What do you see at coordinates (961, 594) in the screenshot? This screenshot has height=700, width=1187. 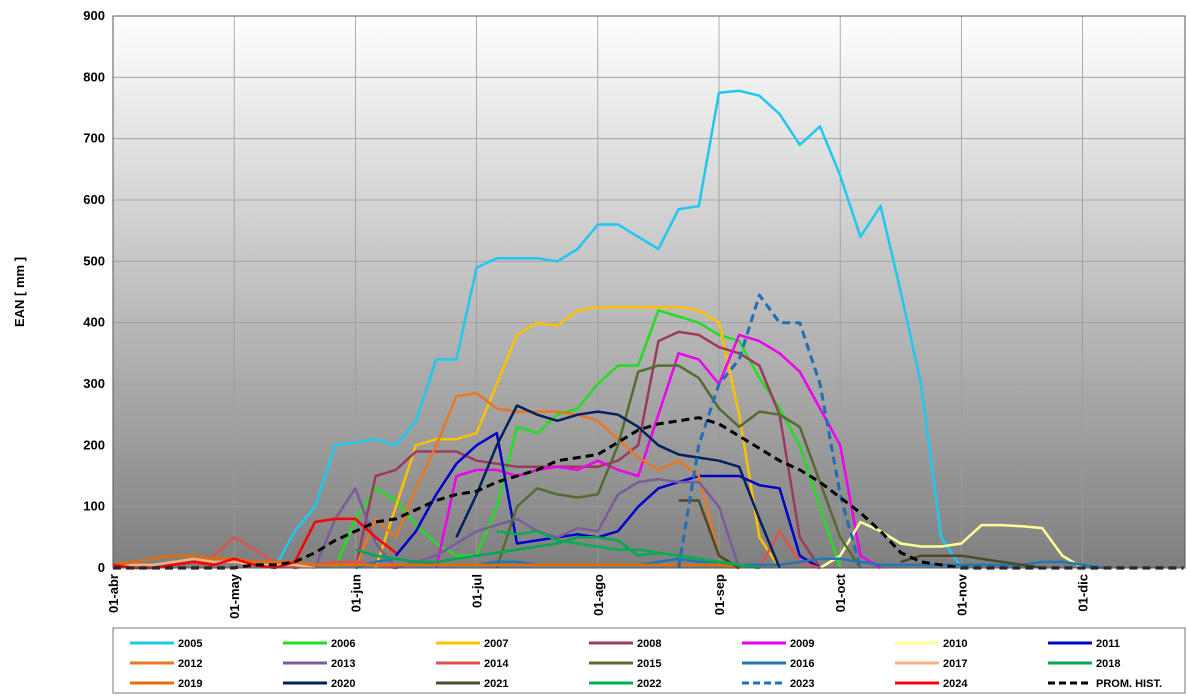 I see `x-tick-label: 01-nov` at bounding box center [961, 594].